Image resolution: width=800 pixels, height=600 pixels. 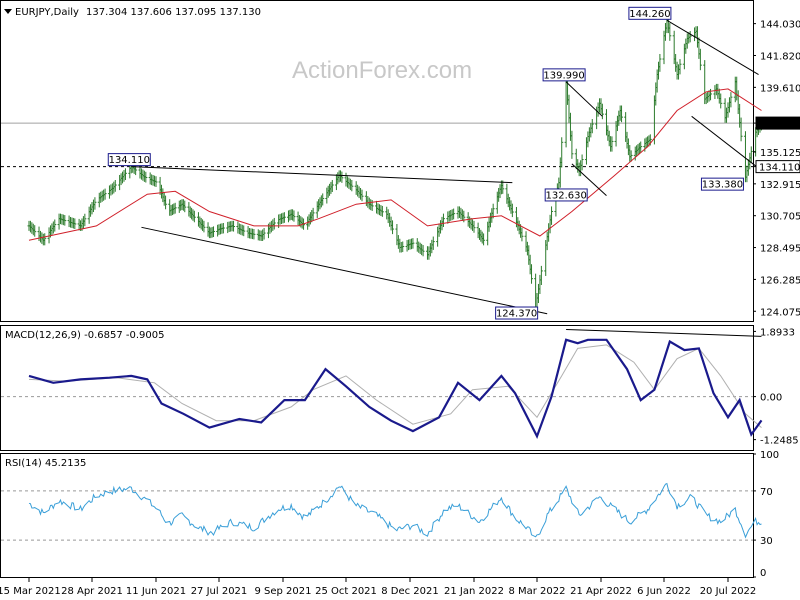 I want to click on price-annotation-label: 124.370, so click(x=516, y=314).